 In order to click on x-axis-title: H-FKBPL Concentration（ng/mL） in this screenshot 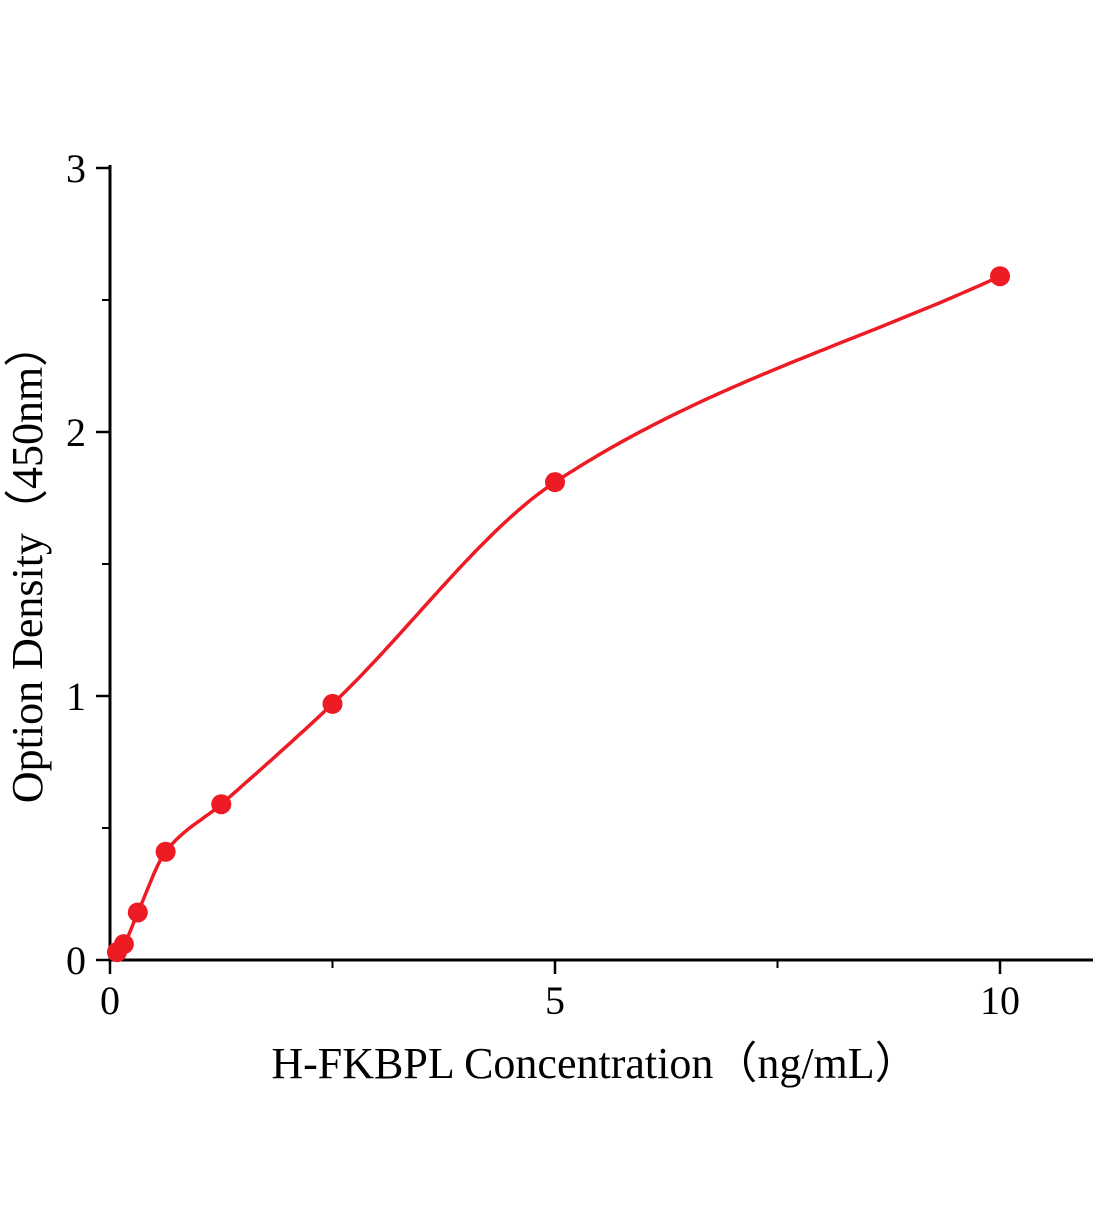, I will do `click(594, 1063)`.